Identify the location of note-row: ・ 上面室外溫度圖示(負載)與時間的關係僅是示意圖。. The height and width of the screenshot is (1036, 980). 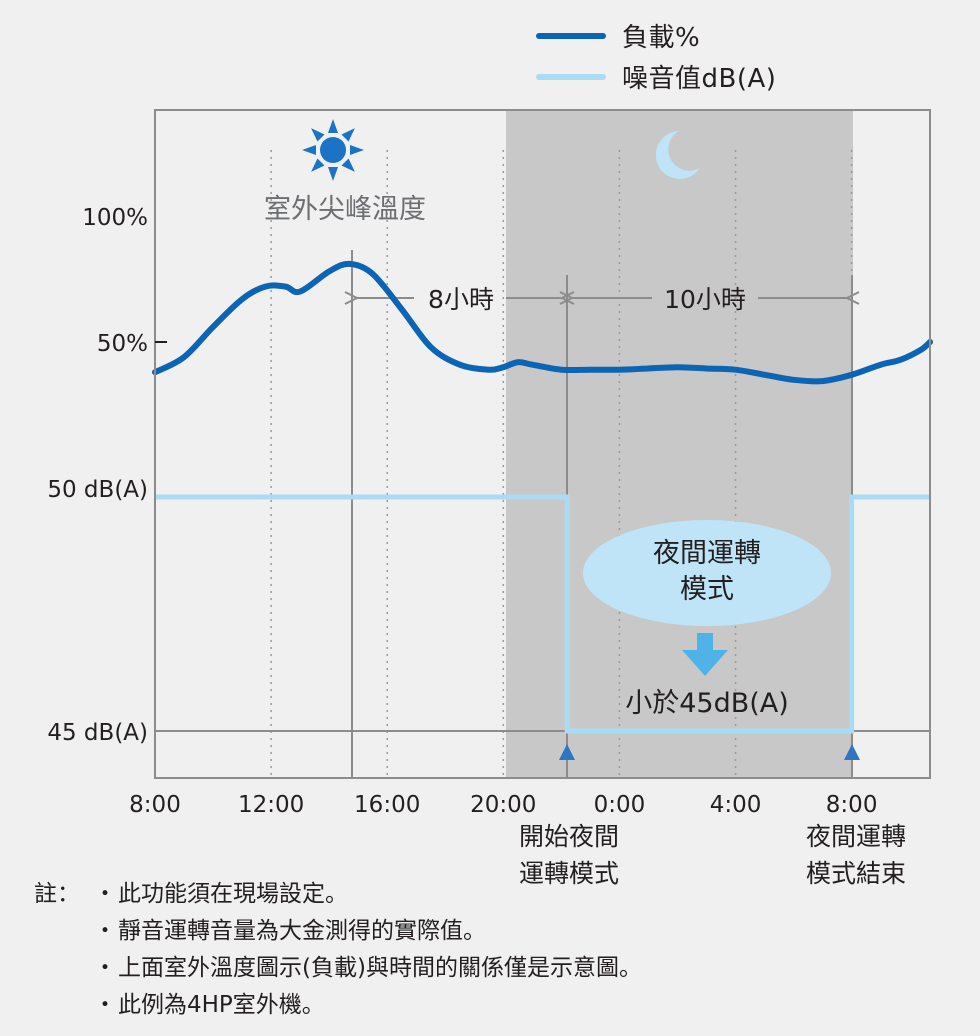
(338, 968).